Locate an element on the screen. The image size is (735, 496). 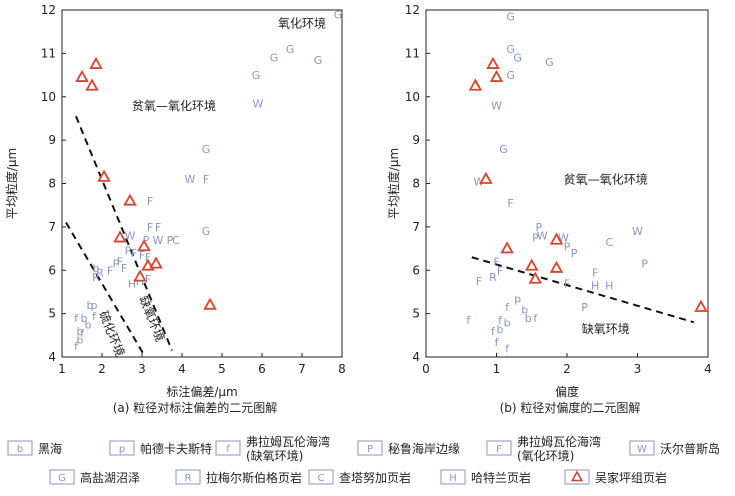
chart-b-x-axis-title: 偏度 is located at coordinates (567, 391).